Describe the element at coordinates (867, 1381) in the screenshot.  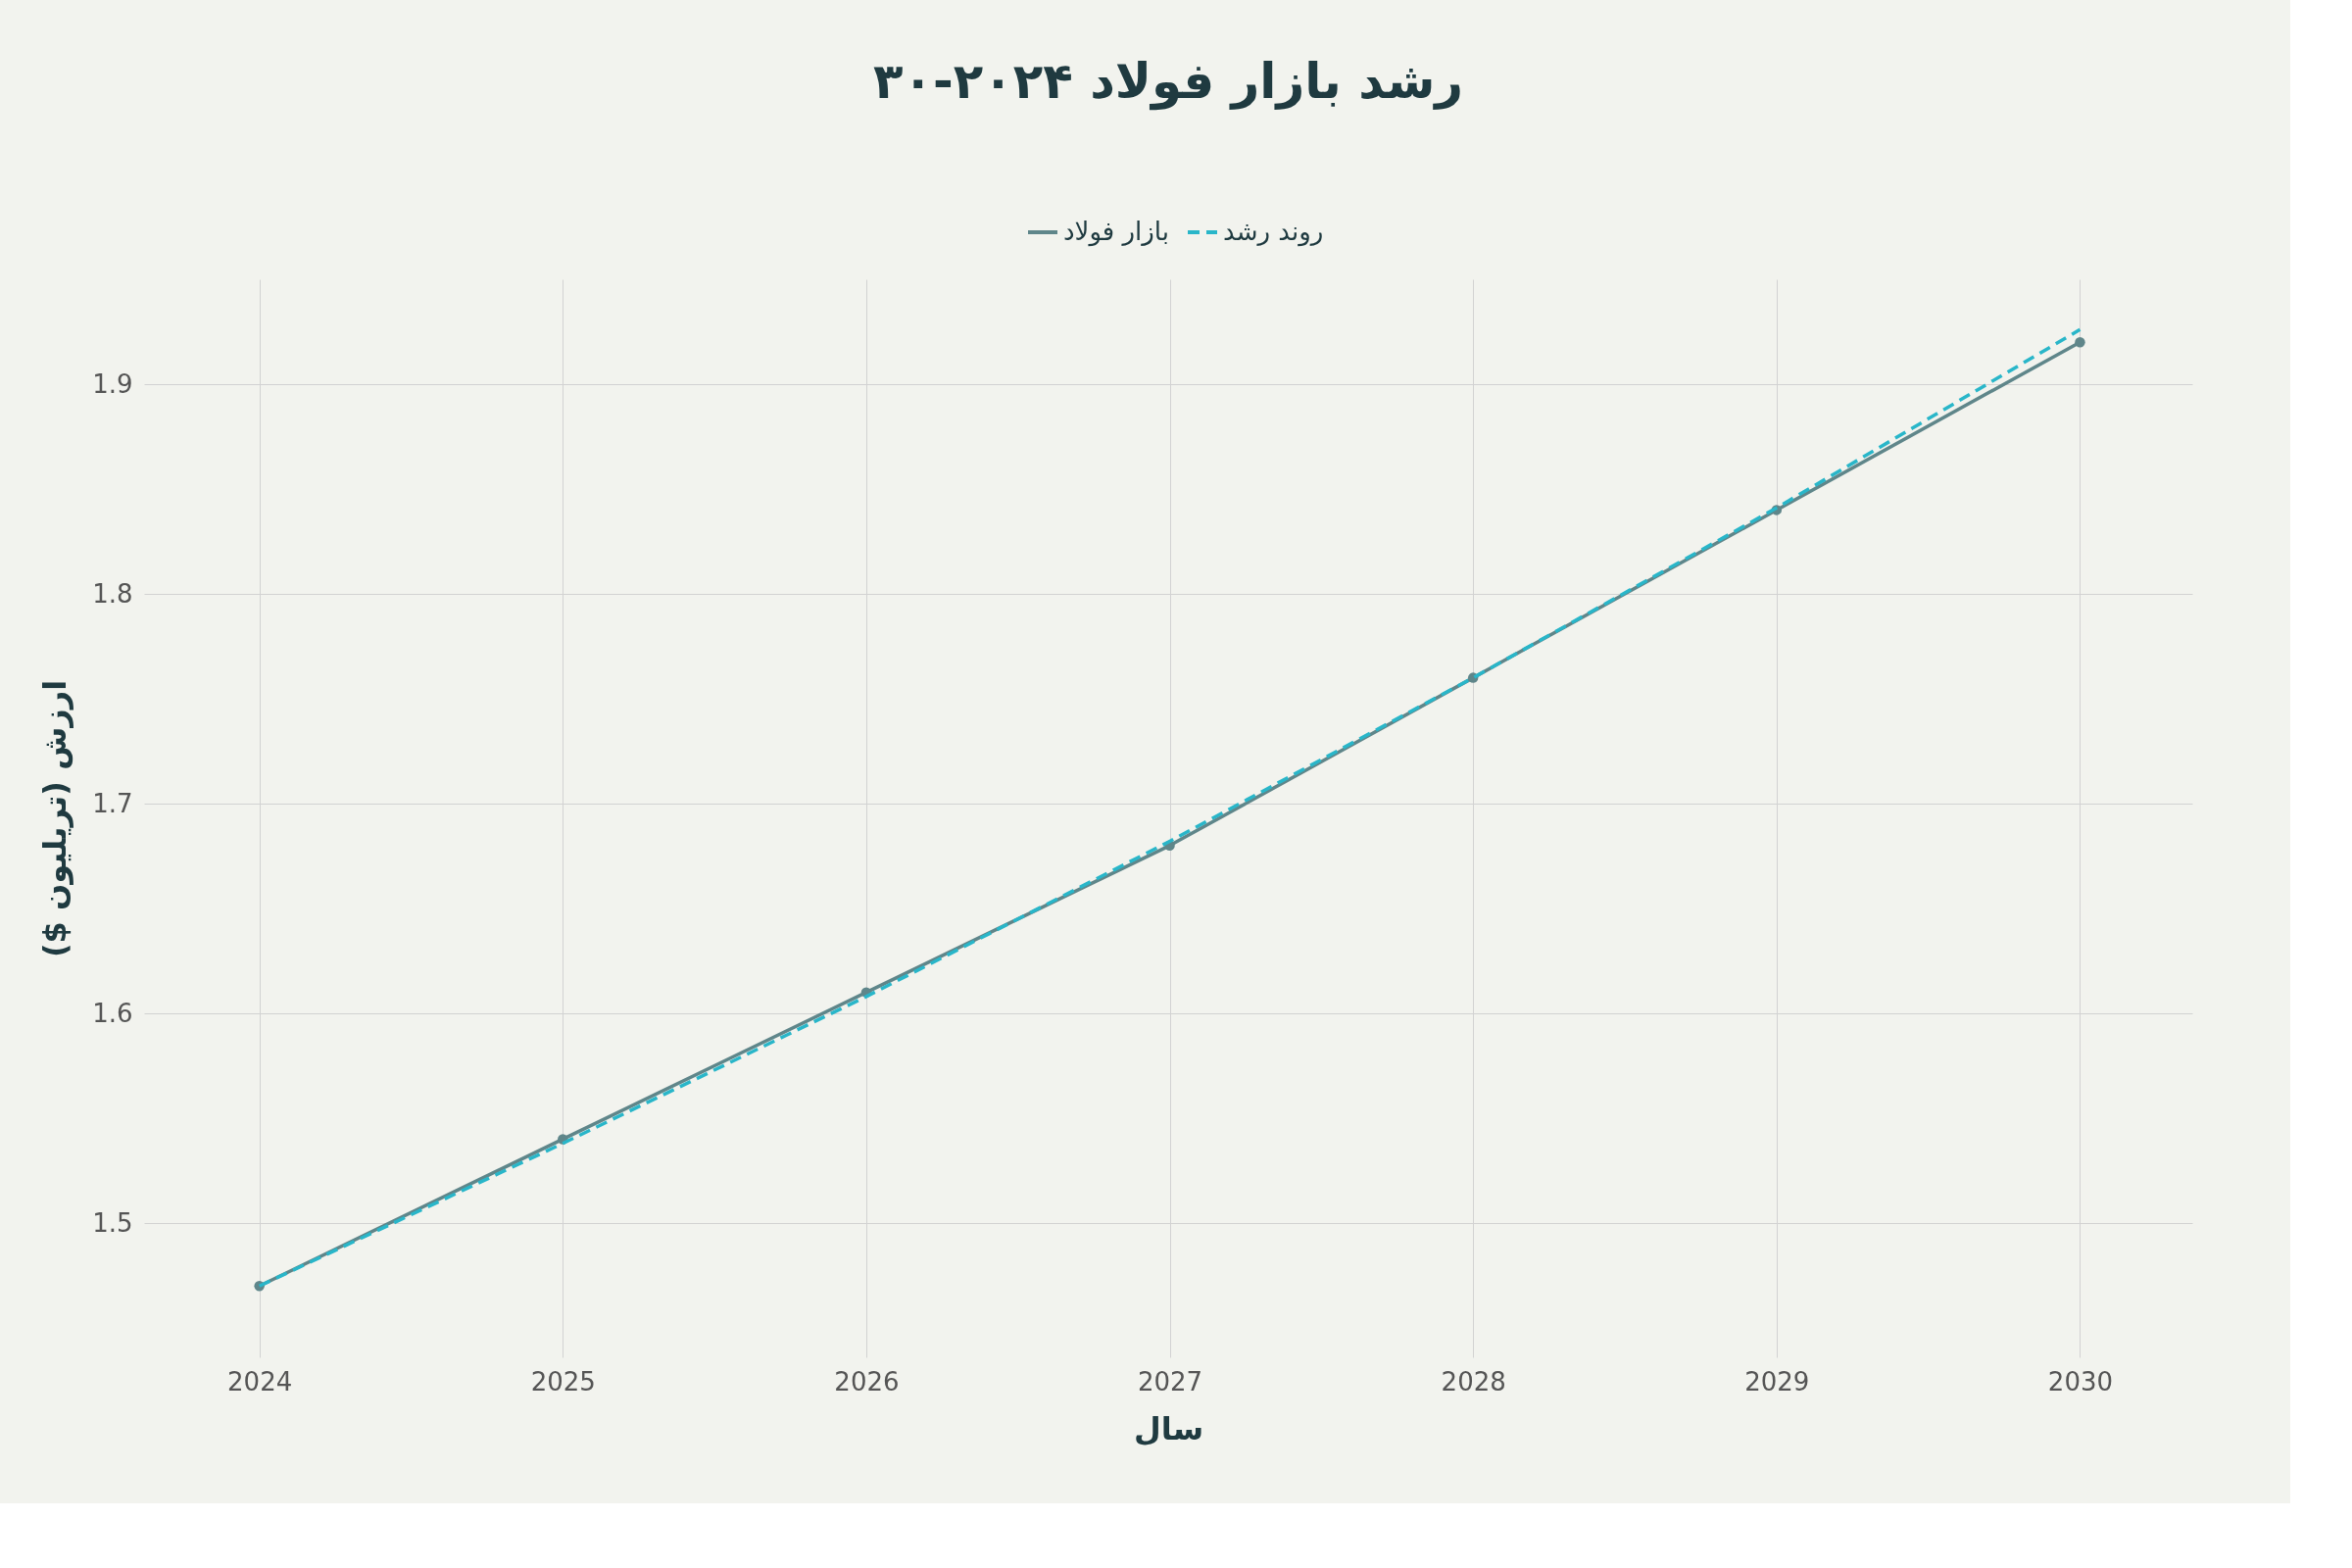
I see `x-tick-label: 2026` at that location.